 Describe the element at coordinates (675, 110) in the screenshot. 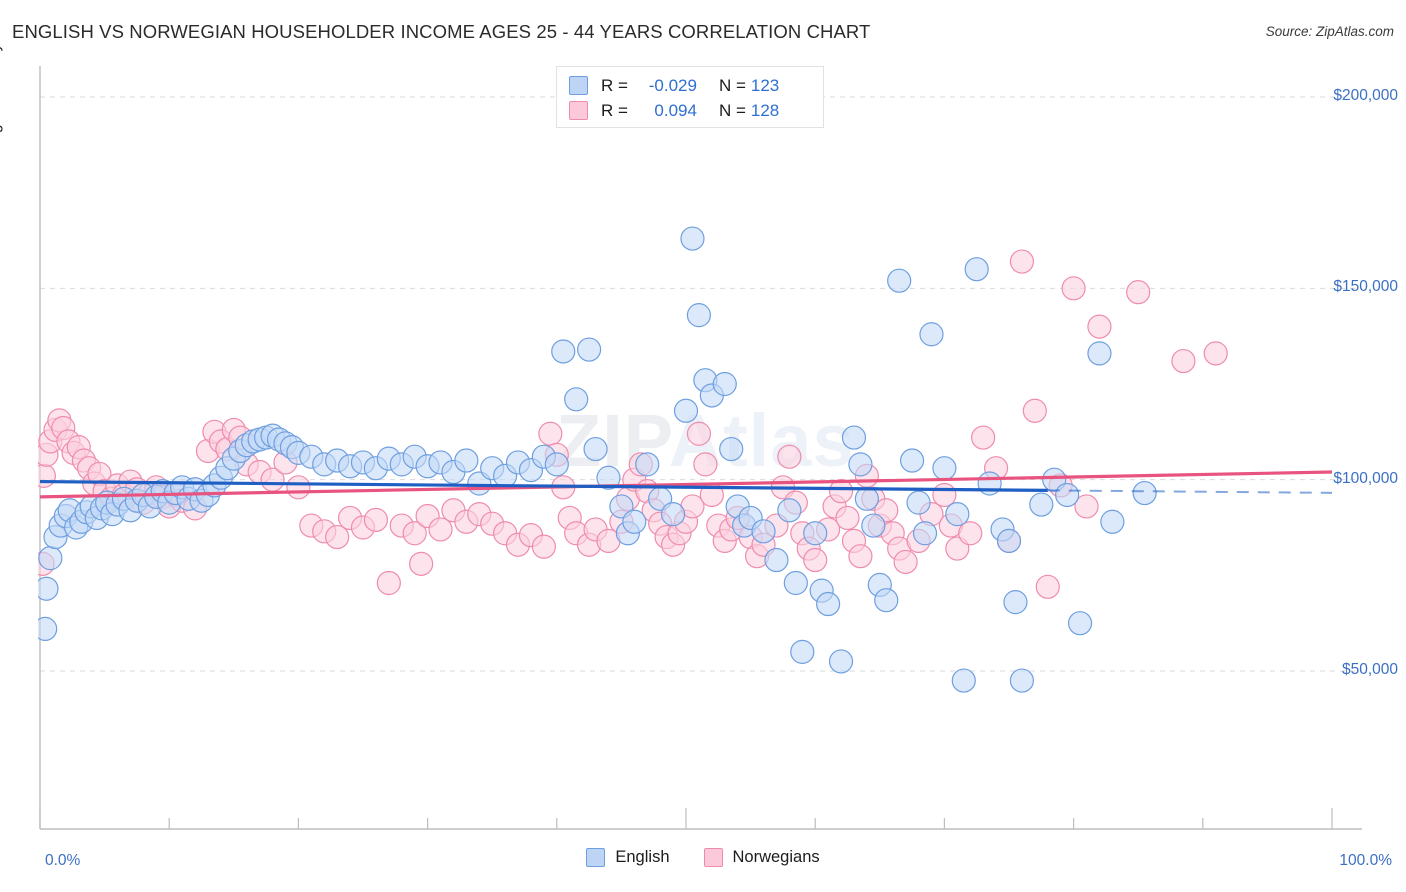

I see `norwegian-r-value: 0.094` at that location.